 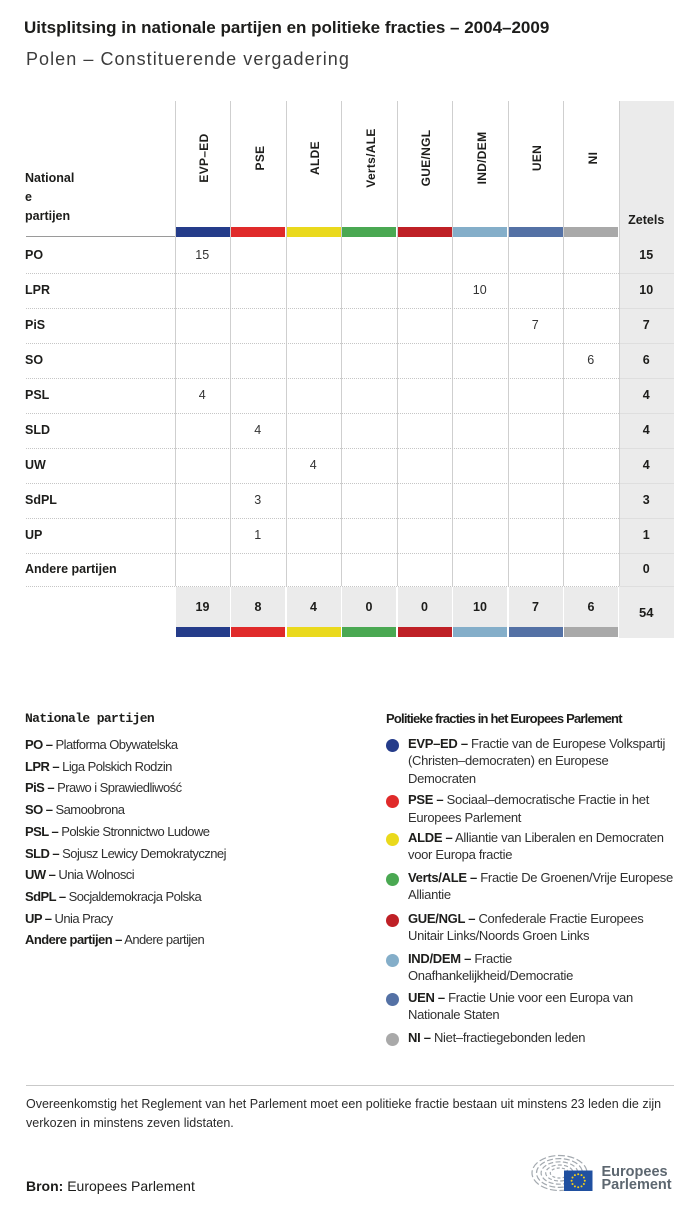 I want to click on svg-text: Parlement, so click(x=637, y=1185).